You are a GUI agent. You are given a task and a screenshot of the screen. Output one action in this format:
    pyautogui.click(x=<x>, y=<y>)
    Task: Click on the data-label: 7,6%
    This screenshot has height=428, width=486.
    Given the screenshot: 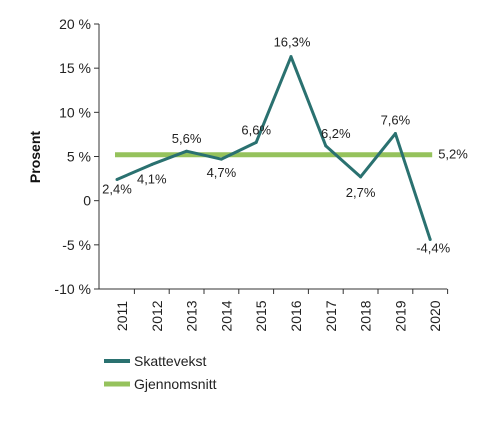 What is the action you would take?
    pyautogui.click(x=396, y=120)
    